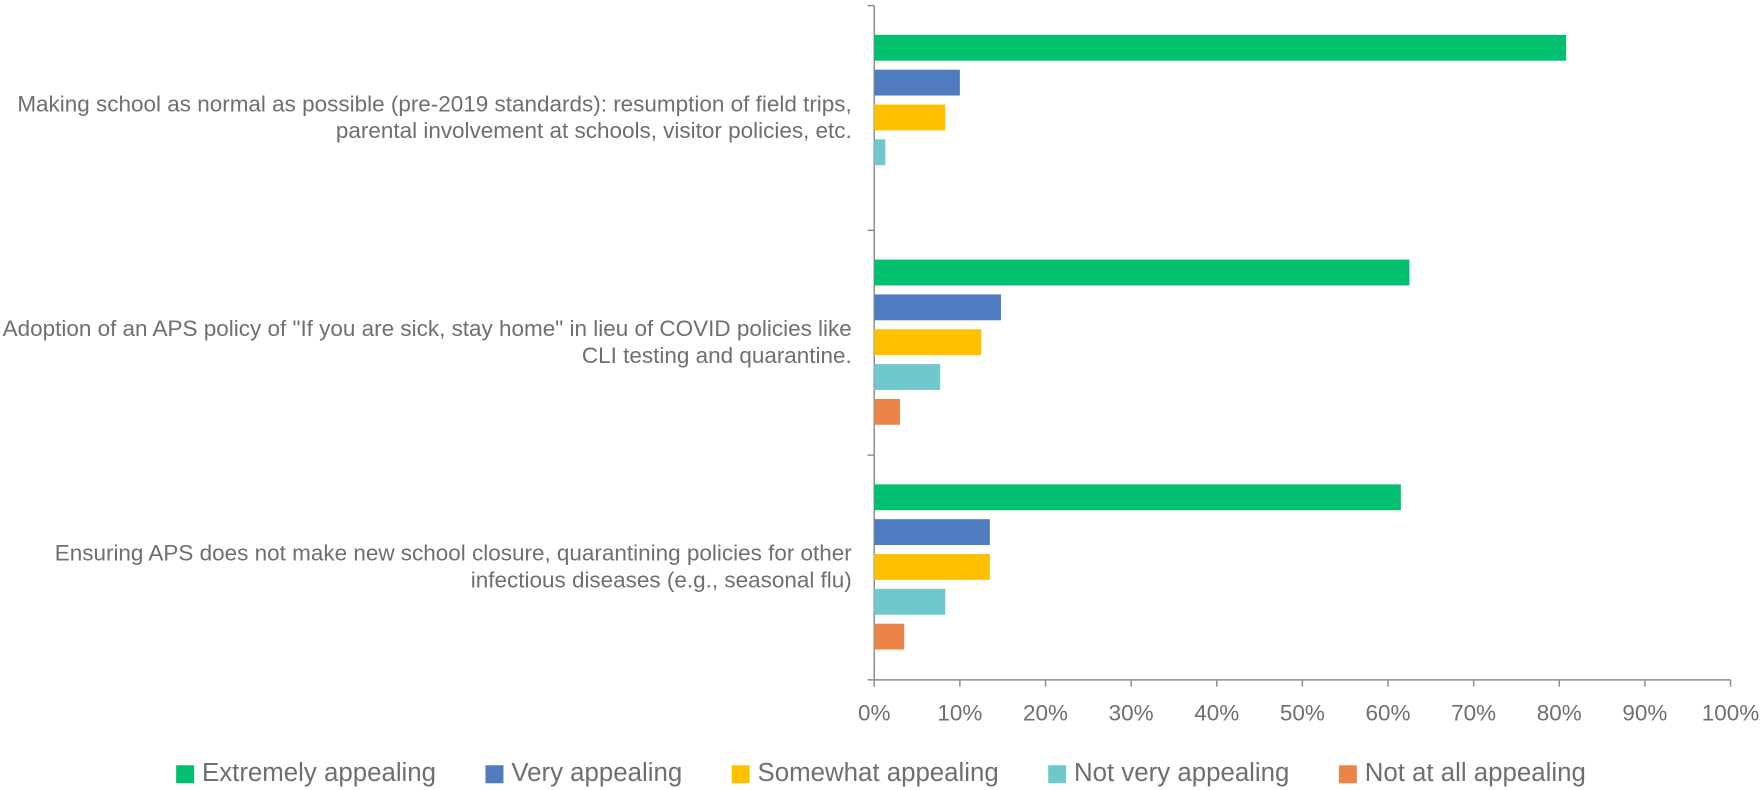 Image resolution: width=1762 pixels, height=790 pixels. Describe the element at coordinates (1559, 713) in the screenshot. I see `x-tick-label: 80%` at that location.